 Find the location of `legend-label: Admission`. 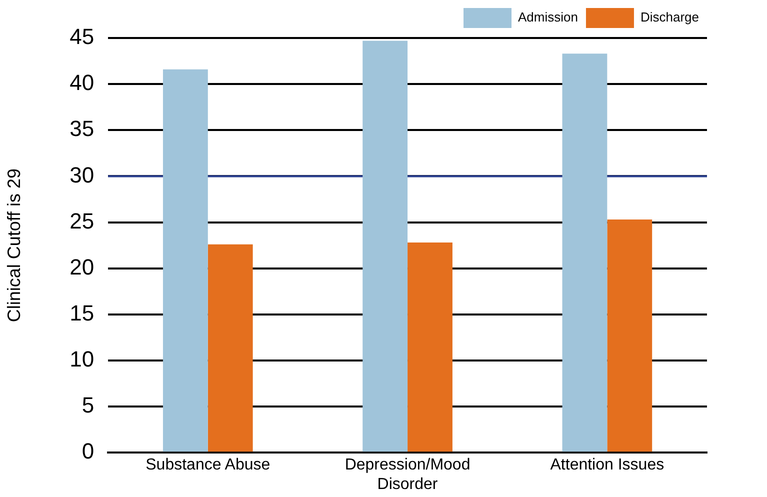

legend-label: Admission is located at coordinates (548, 17).